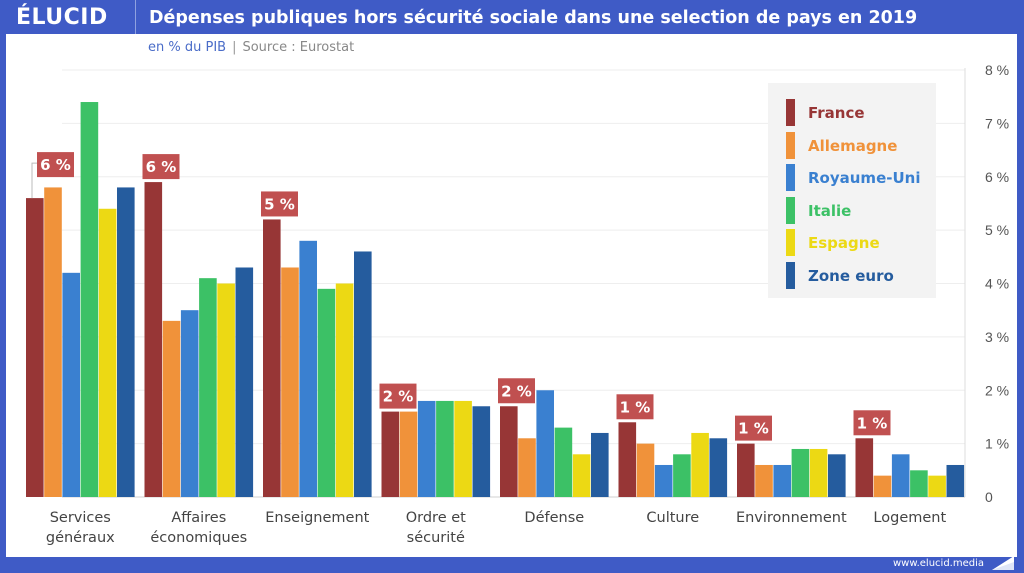 The height and width of the screenshot is (573, 1024). I want to click on y-tick-label: 3 %, so click(997, 337).